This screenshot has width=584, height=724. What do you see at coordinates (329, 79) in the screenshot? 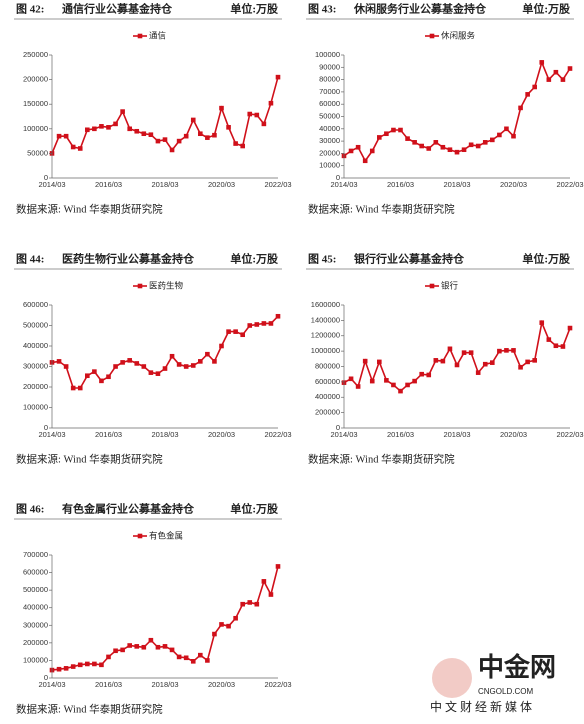
I see `y-tick-label: 80000` at bounding box center [329, 79].